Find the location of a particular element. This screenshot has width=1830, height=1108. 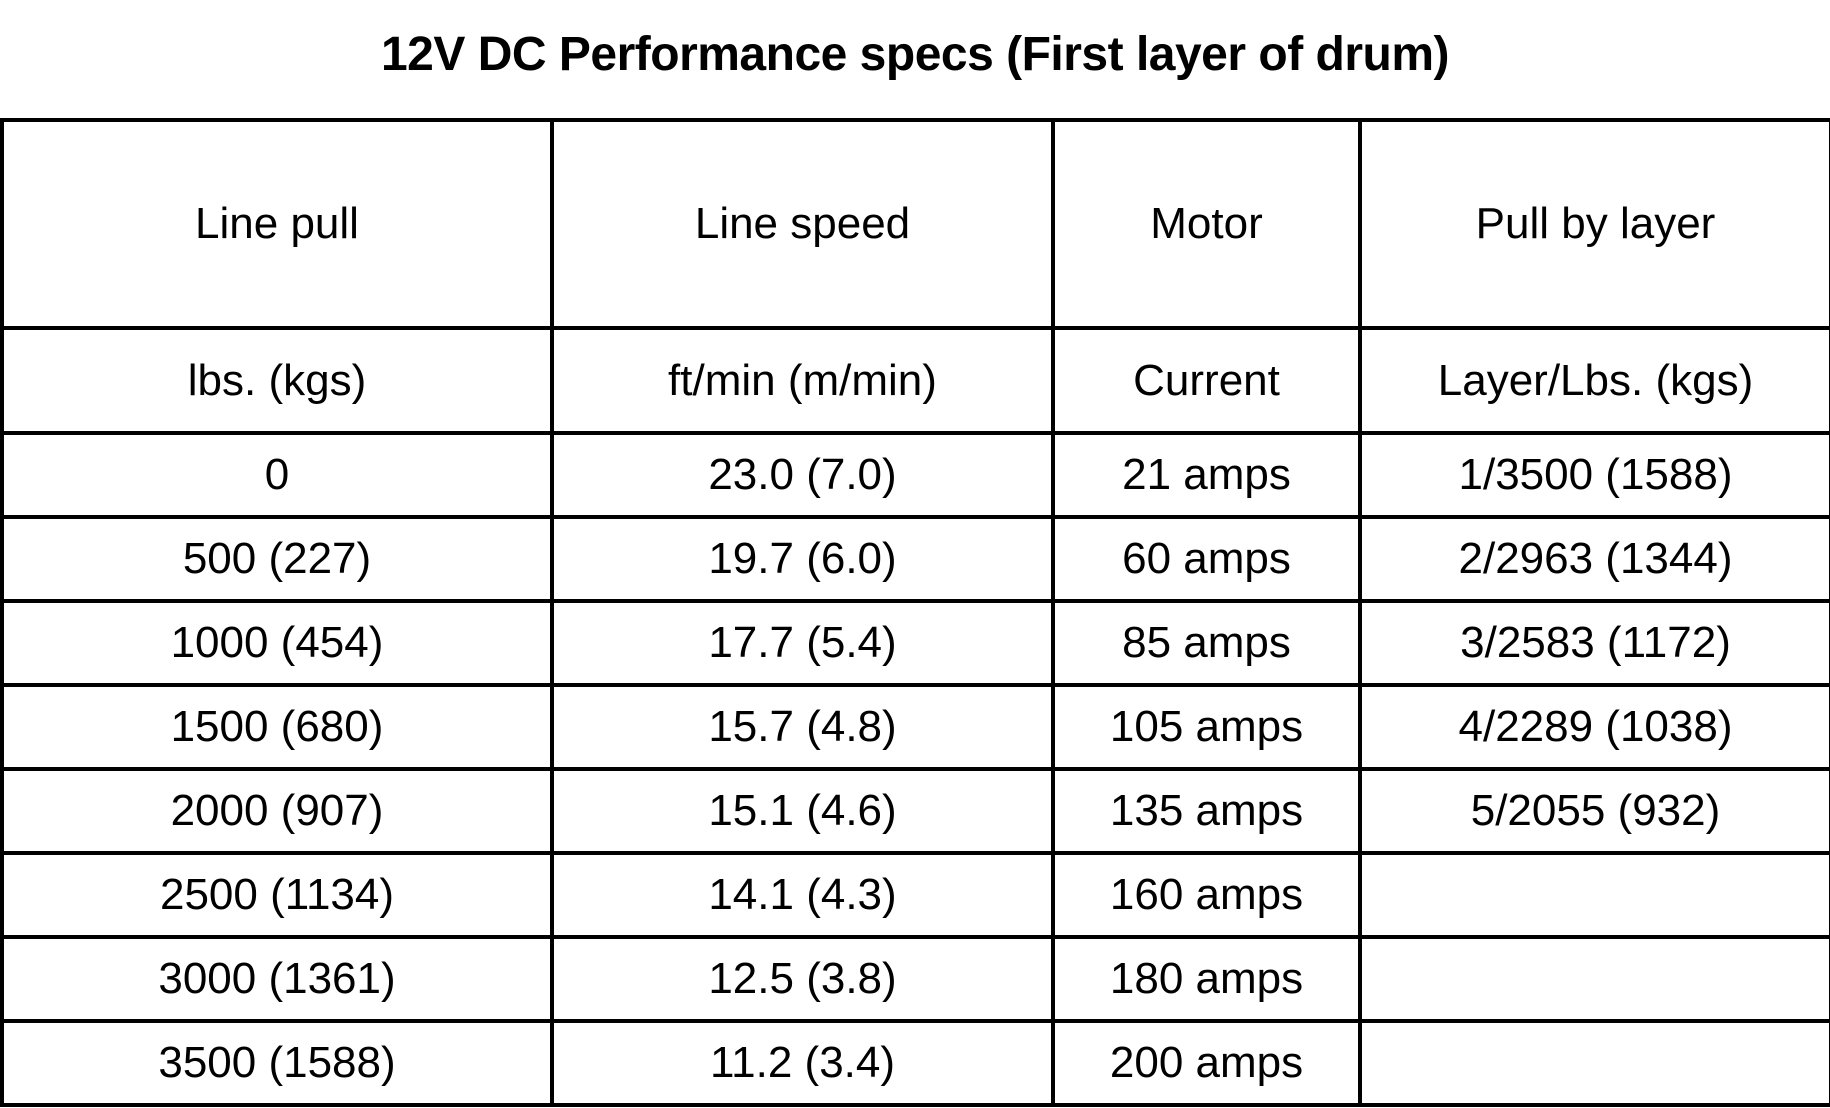

pull-by-layer-cell: 3/2583 (1172) is located at coordinates (1594, 643).